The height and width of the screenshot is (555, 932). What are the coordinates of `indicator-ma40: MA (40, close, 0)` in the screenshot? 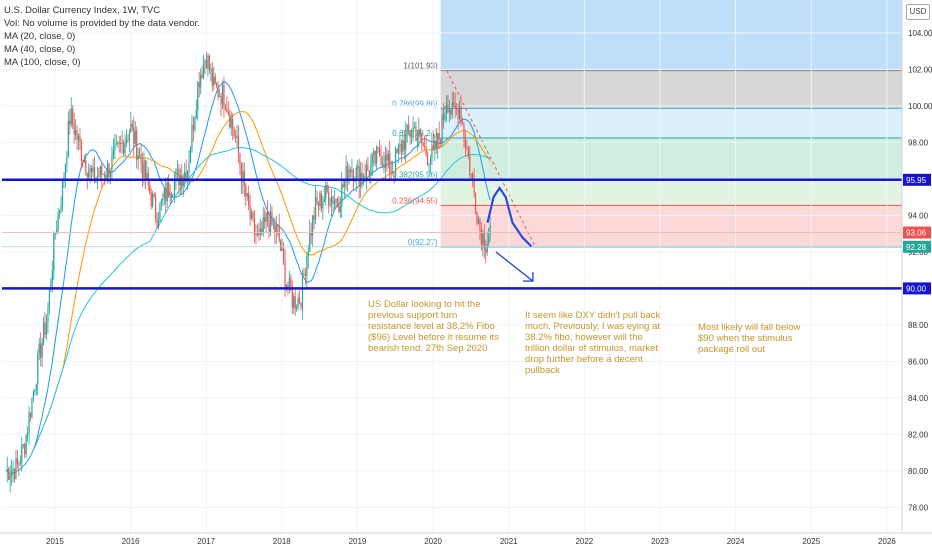 It's located at (40, 49).